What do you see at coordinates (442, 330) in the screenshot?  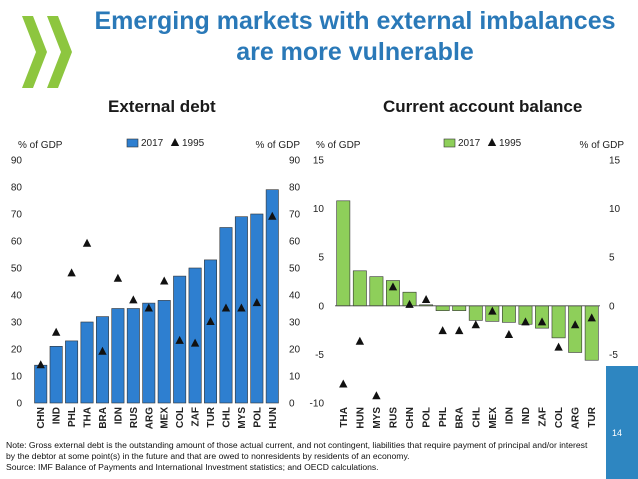 I see `cab-marker-1995-phl` at bounding box center [442, 330].